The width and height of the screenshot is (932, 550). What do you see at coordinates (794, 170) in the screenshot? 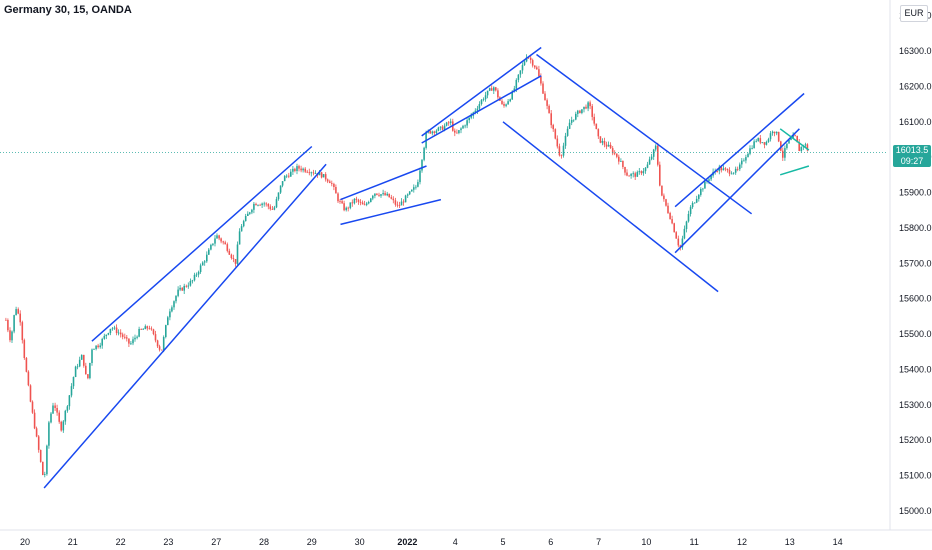
I see `trendline-triangle-lower` at bounding box center [794, 170].